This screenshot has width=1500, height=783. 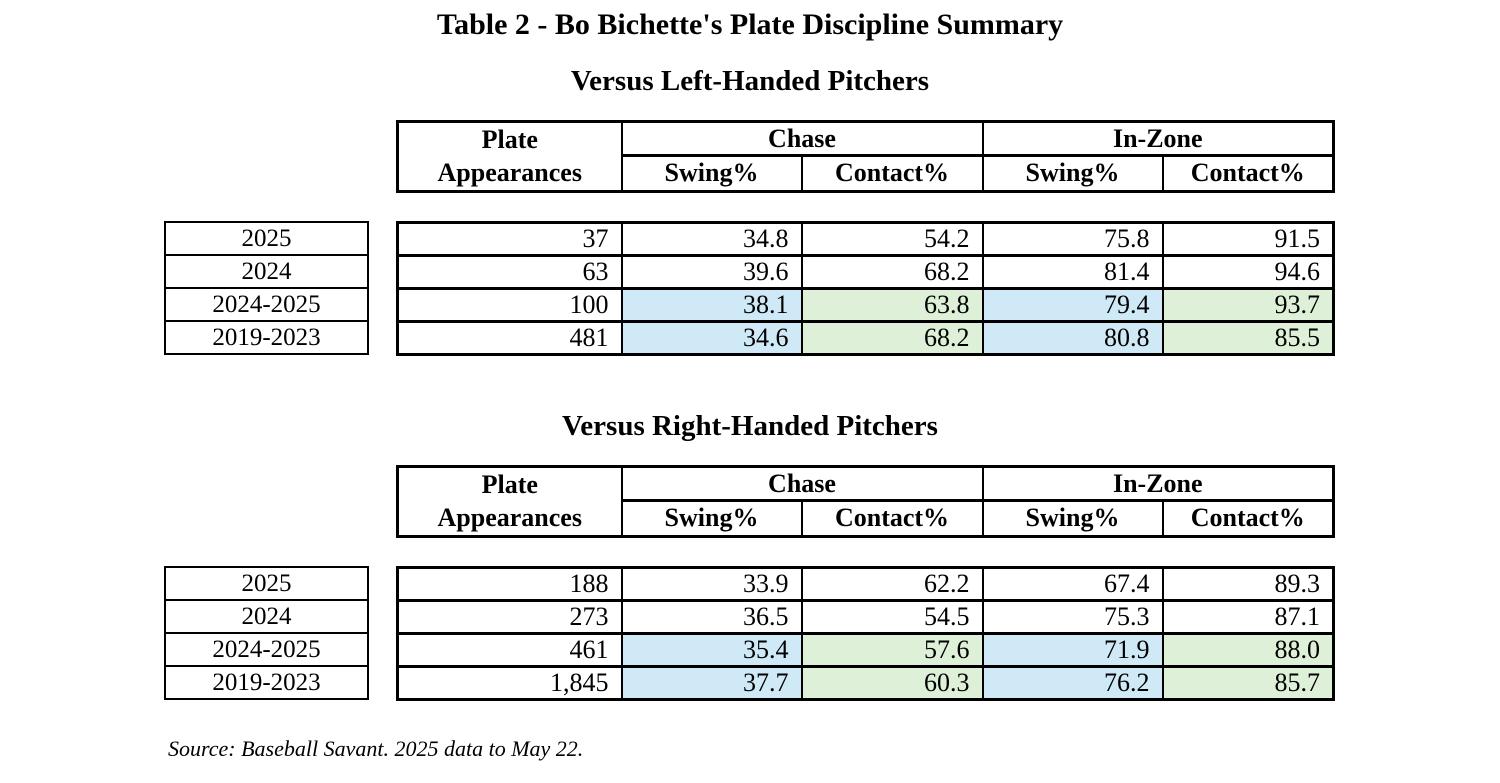 I want to click on table-row-highlighted: 100 38.1 63.8 79.4 93.7, so click(x=865, y=305).